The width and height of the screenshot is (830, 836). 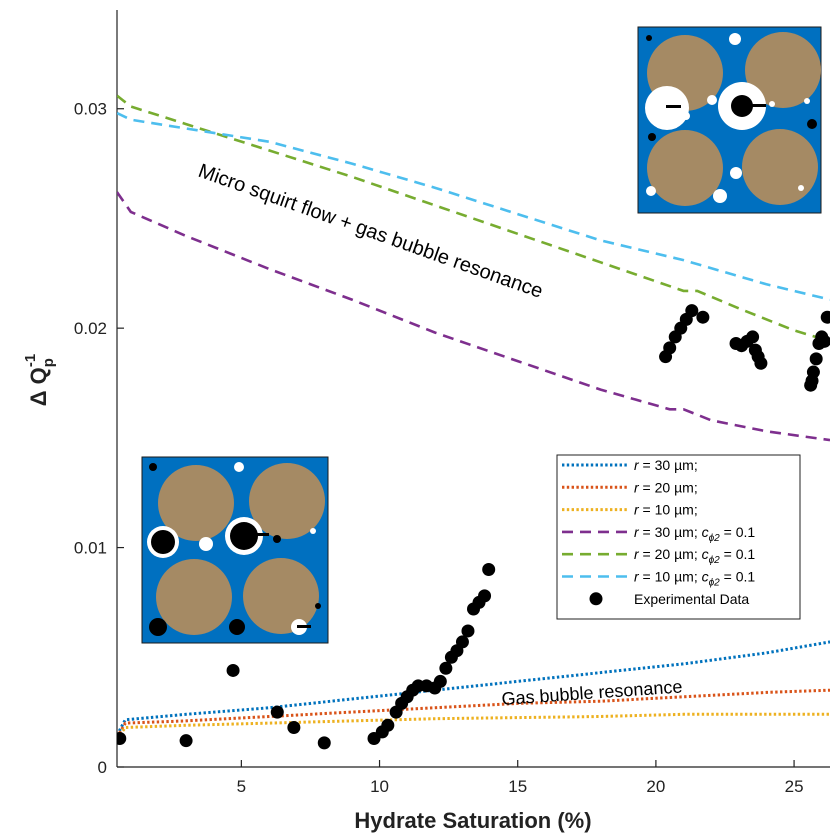 I want to click on pore-schematic-top-right, so click(x=729, y=120).